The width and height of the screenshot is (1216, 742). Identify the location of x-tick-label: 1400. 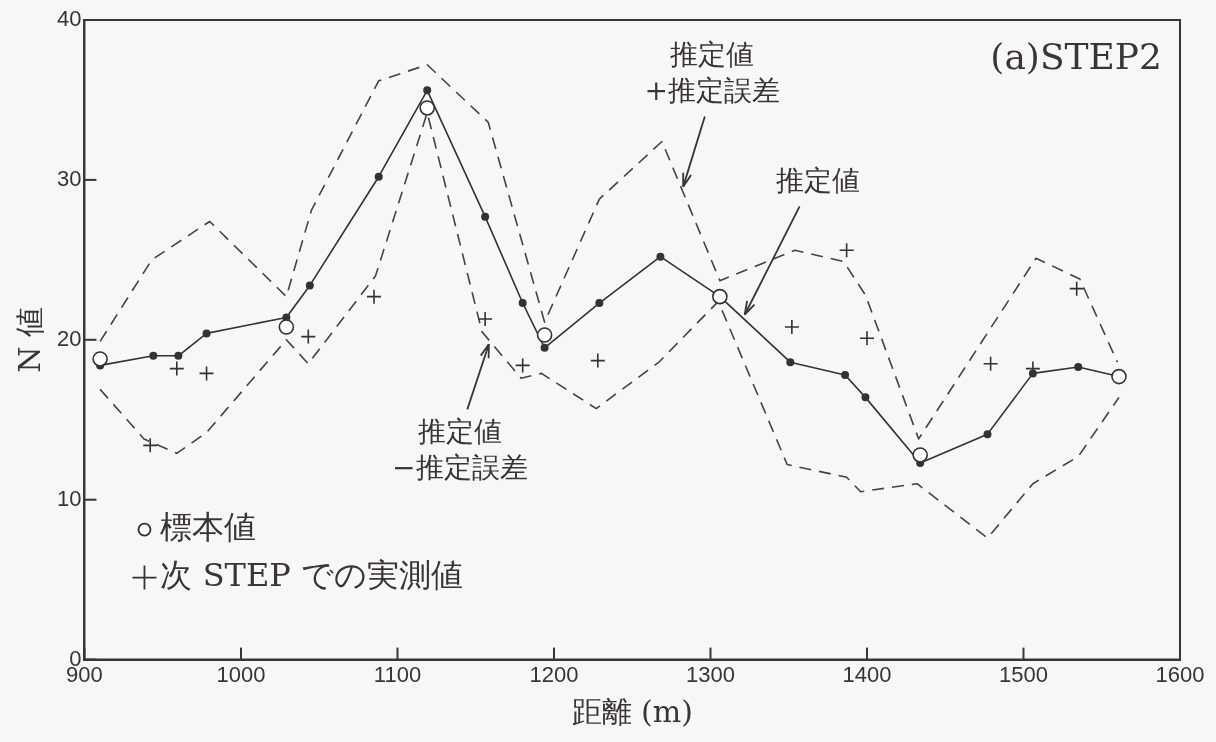
(867, 674).